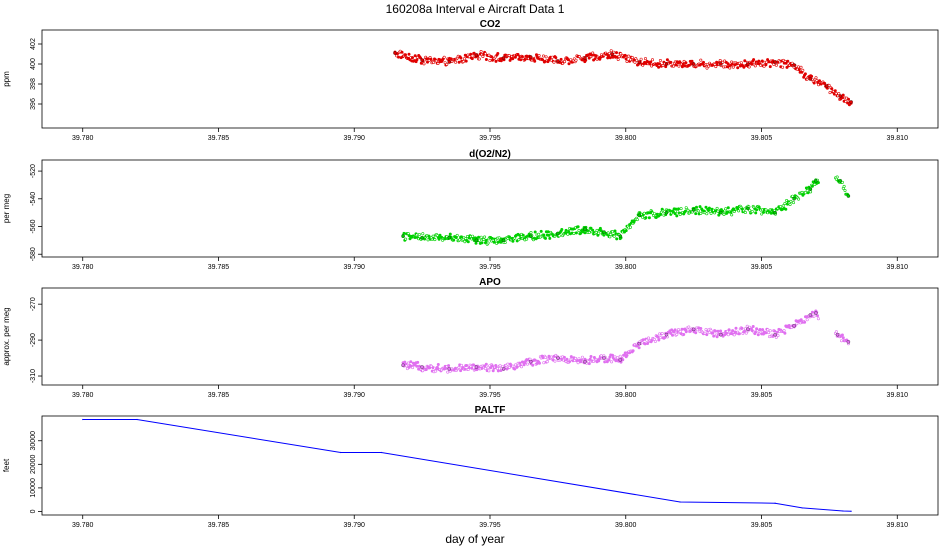 This screenshot has width=950, height=550. I want to click on x-tick-label: 39.800, so click(626, 525).